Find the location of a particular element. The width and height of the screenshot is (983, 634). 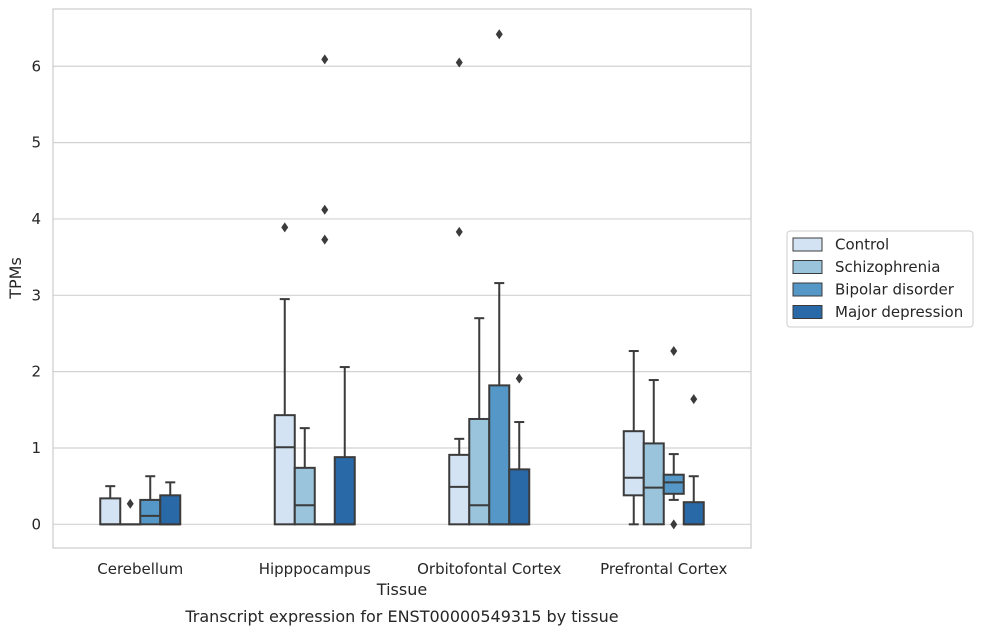

x-tick-label: Cerebellum is located at coordinates (140, 569).